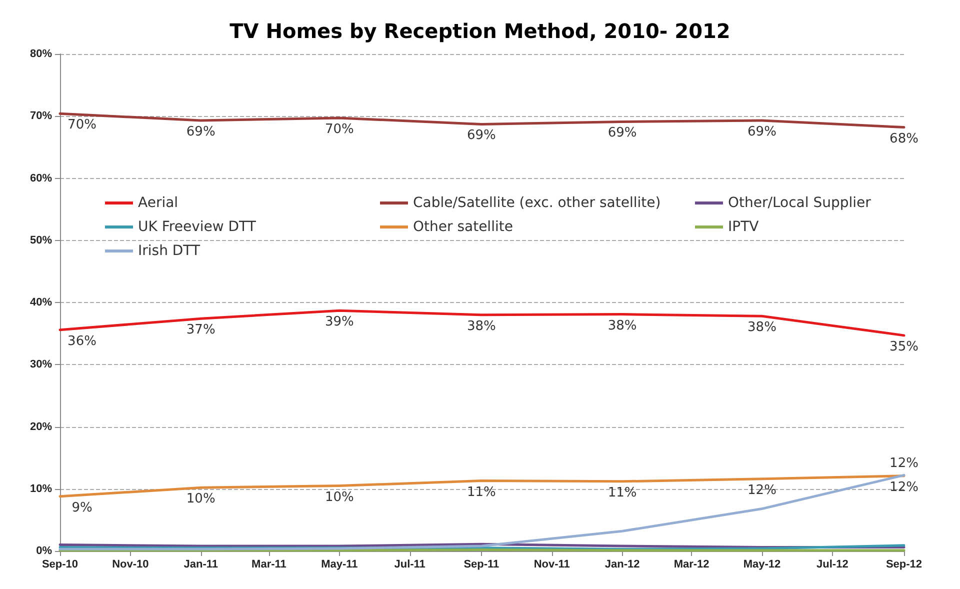 This screenshot has width=960, height=589. What do you see at coordinates (41, 364) in the screenshot?
I see `y-tick-label: 30%` at bounding box center [41, 364].